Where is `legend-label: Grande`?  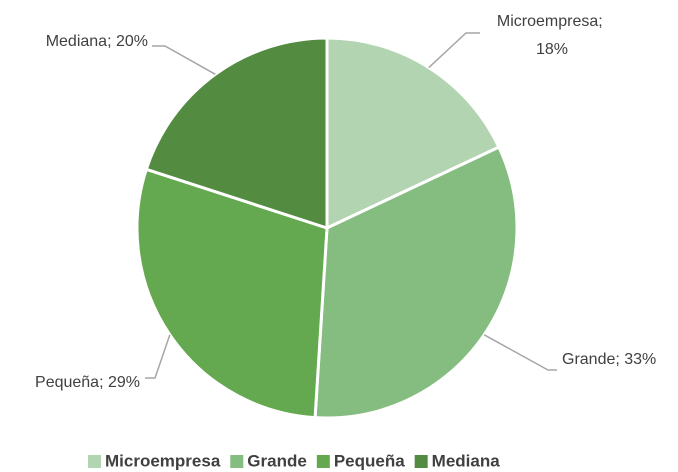 legend-label: Grande is located at coordinates (277, 460).